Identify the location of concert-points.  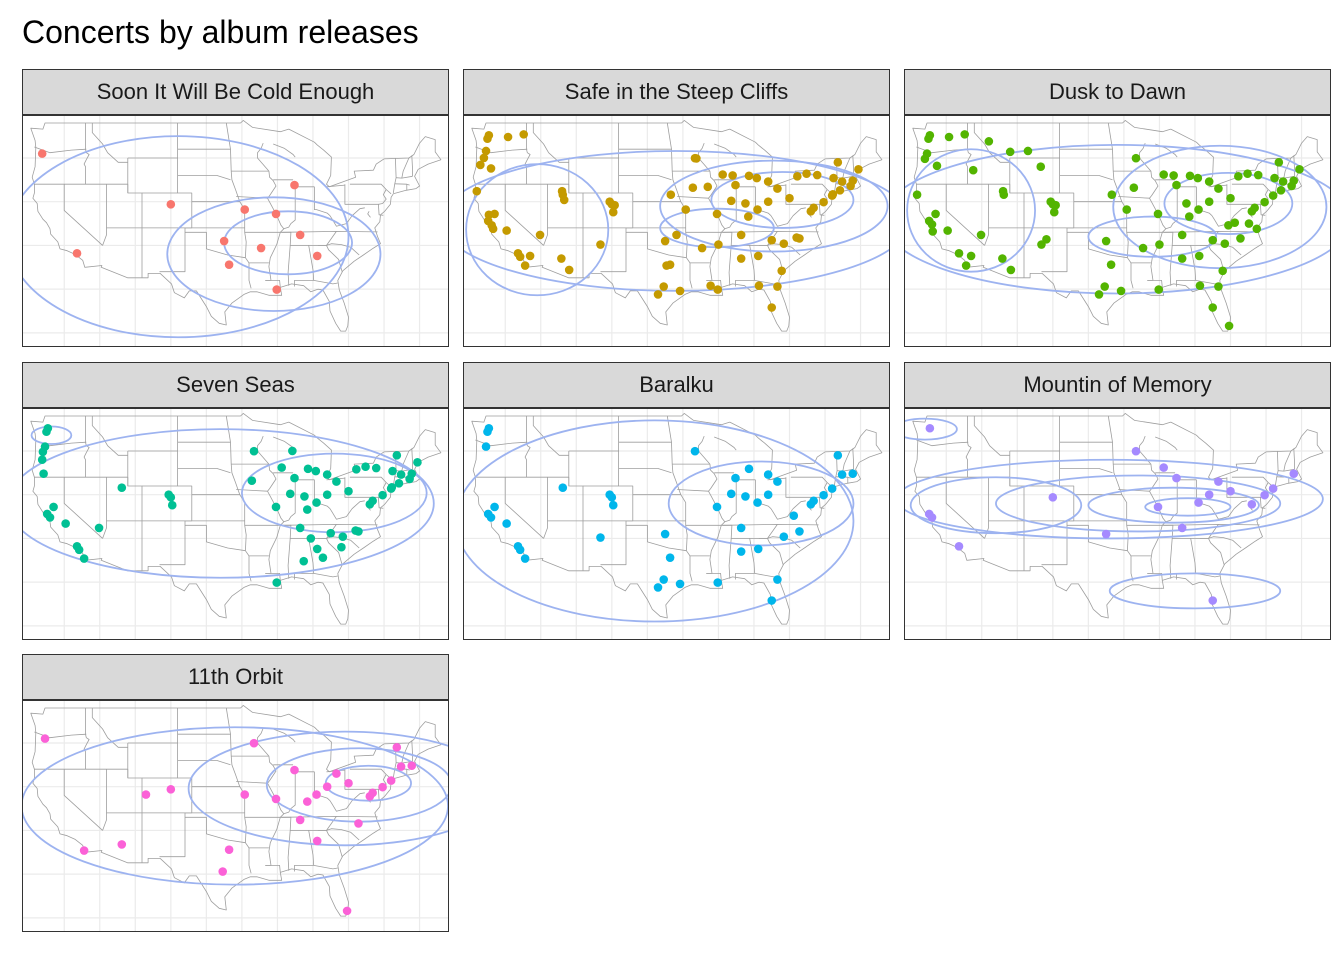
(667, 221).